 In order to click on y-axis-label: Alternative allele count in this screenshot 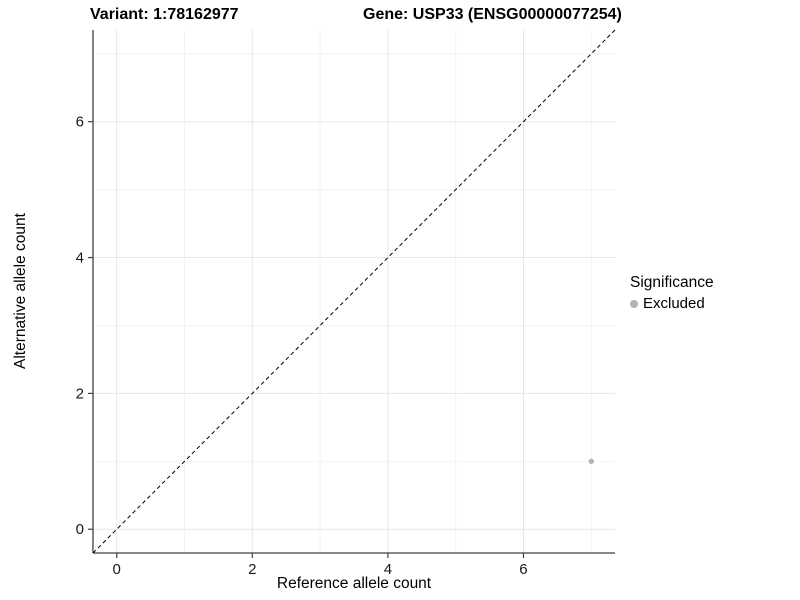, I will do `click(20, 291)`.